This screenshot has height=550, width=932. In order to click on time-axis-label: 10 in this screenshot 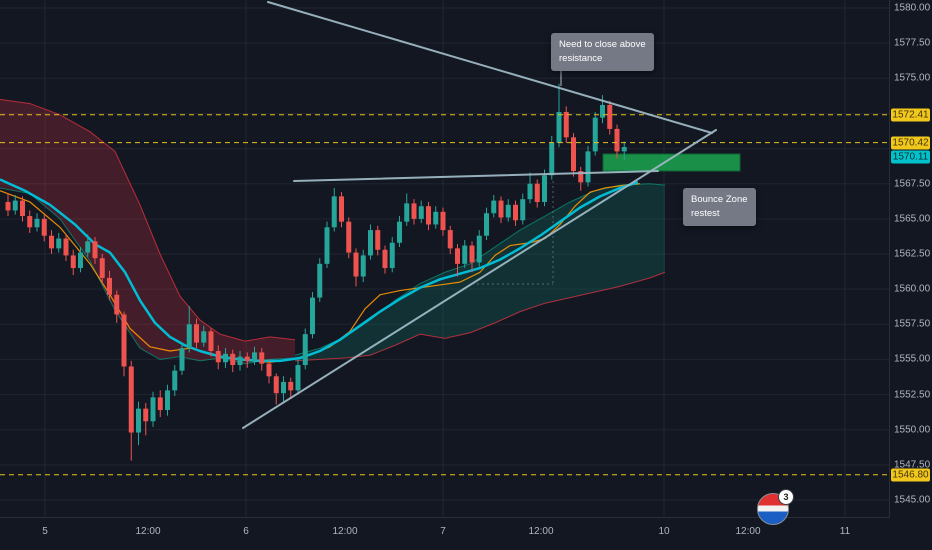, I will do `click(664, 531)`.